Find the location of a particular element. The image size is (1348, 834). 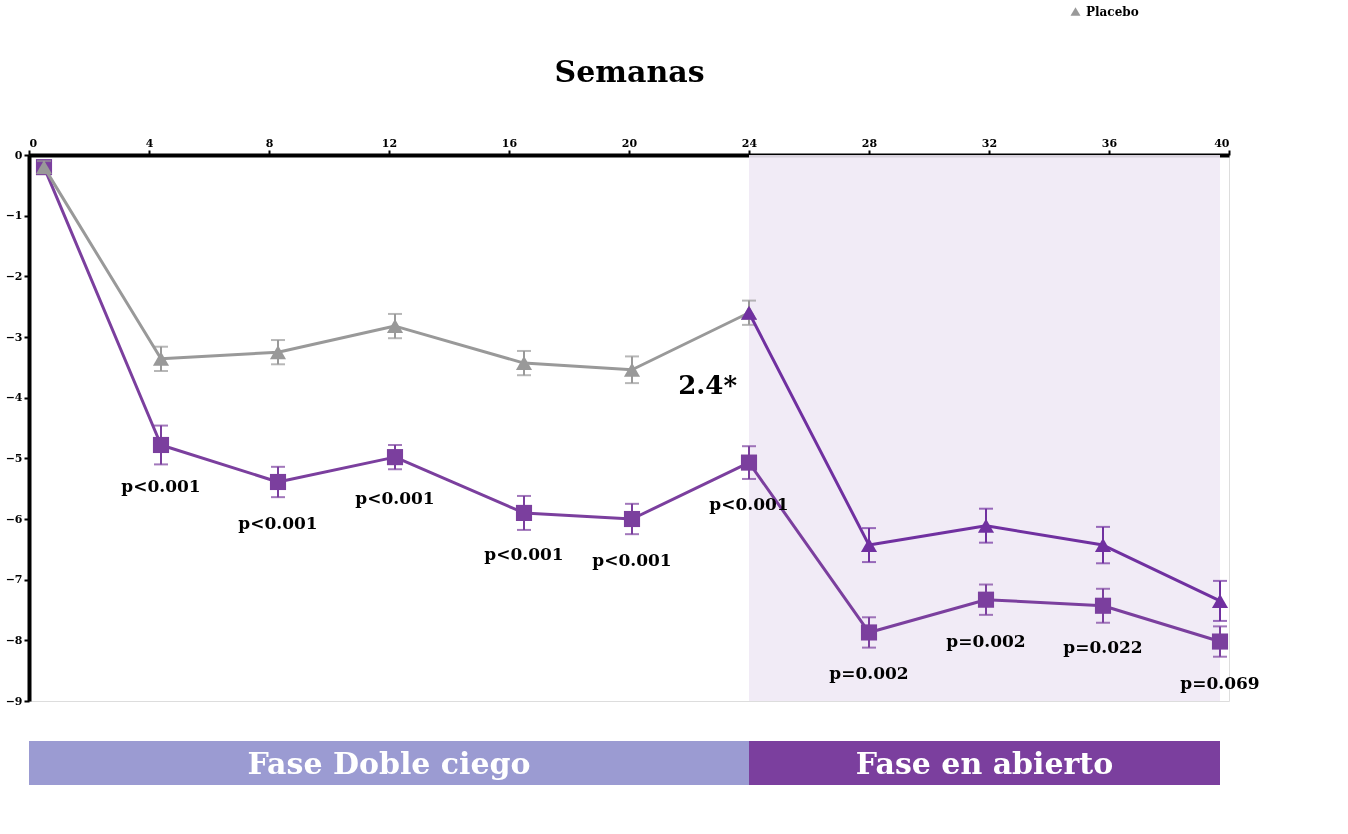

y-tick-label: −5 is located at coordinates (14, 458).